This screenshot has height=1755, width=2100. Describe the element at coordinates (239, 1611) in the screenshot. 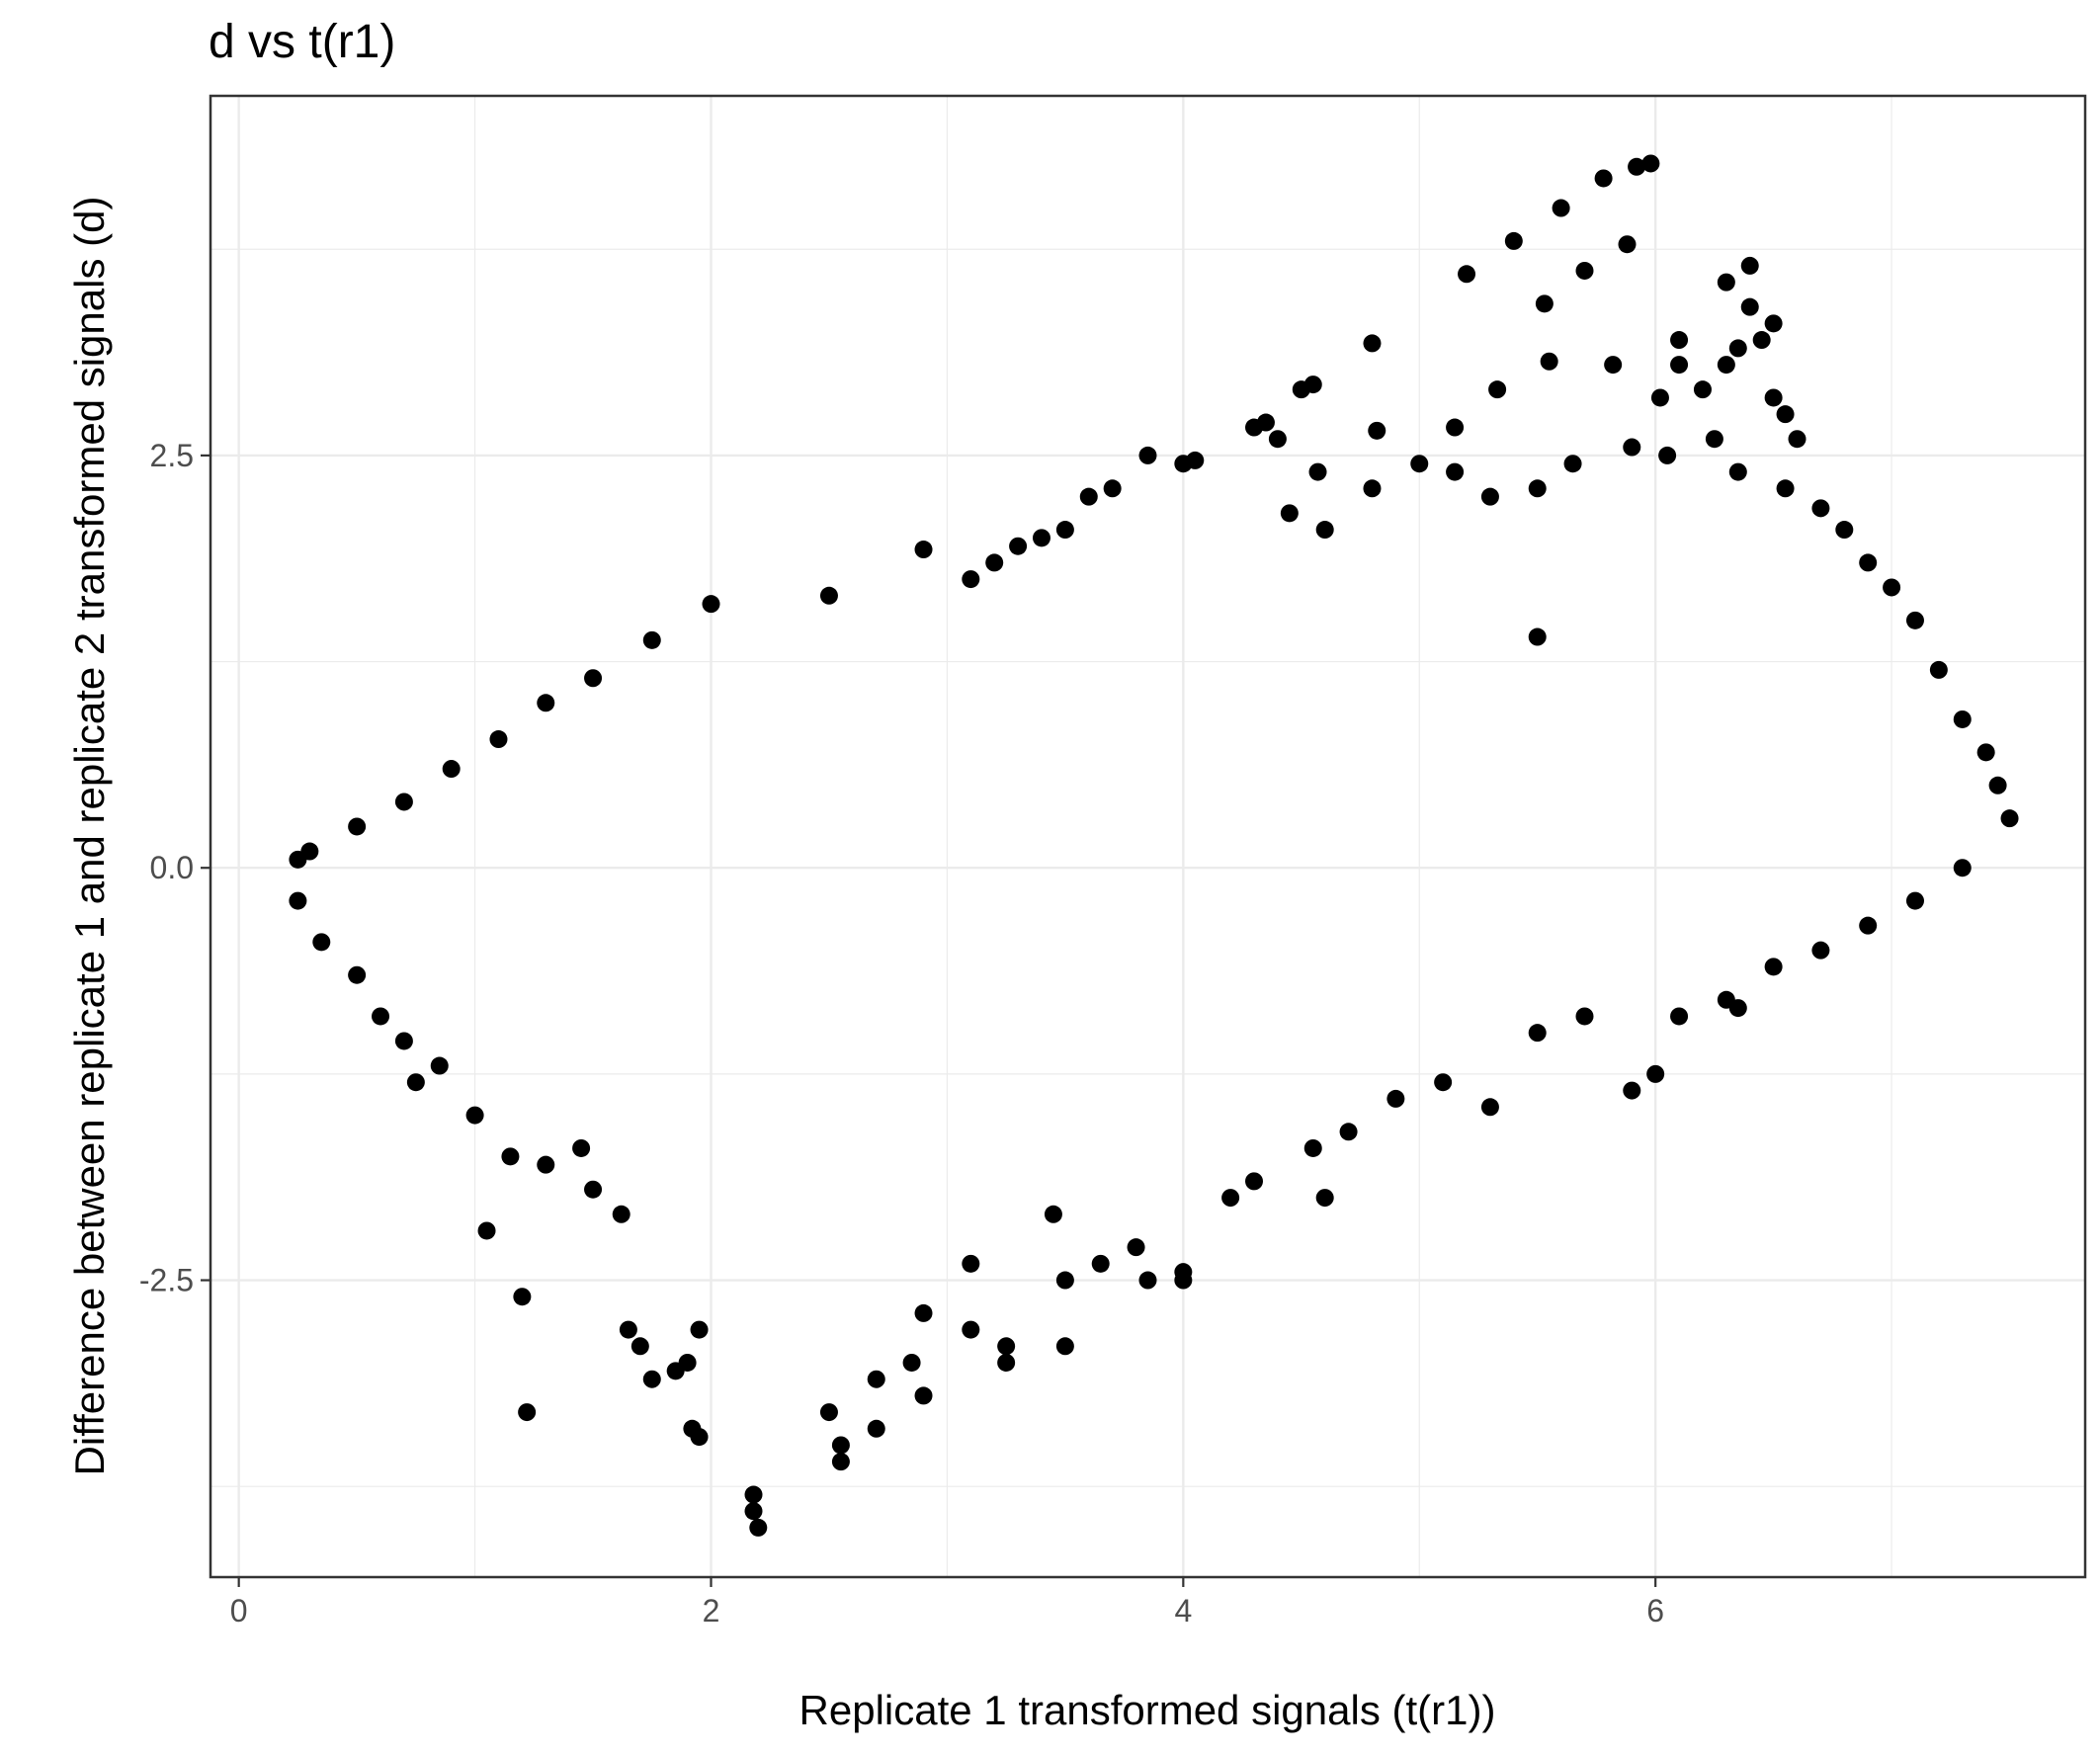

I see `x-tick-label: 0` at that location.